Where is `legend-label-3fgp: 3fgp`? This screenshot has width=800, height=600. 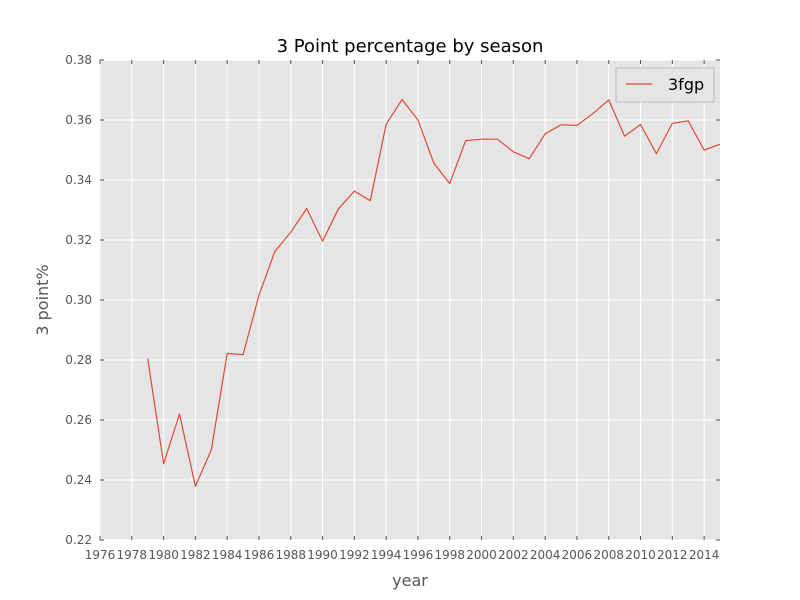
legend-label-3fgp: 3fgp is located at coordinates (686, 84).